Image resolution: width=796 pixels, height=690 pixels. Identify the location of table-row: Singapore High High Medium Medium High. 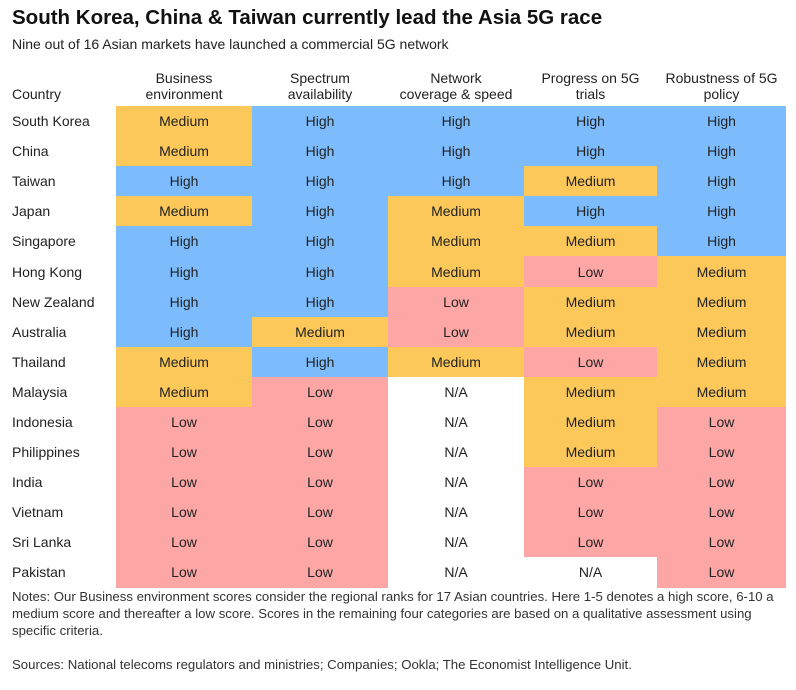
(396, 241).